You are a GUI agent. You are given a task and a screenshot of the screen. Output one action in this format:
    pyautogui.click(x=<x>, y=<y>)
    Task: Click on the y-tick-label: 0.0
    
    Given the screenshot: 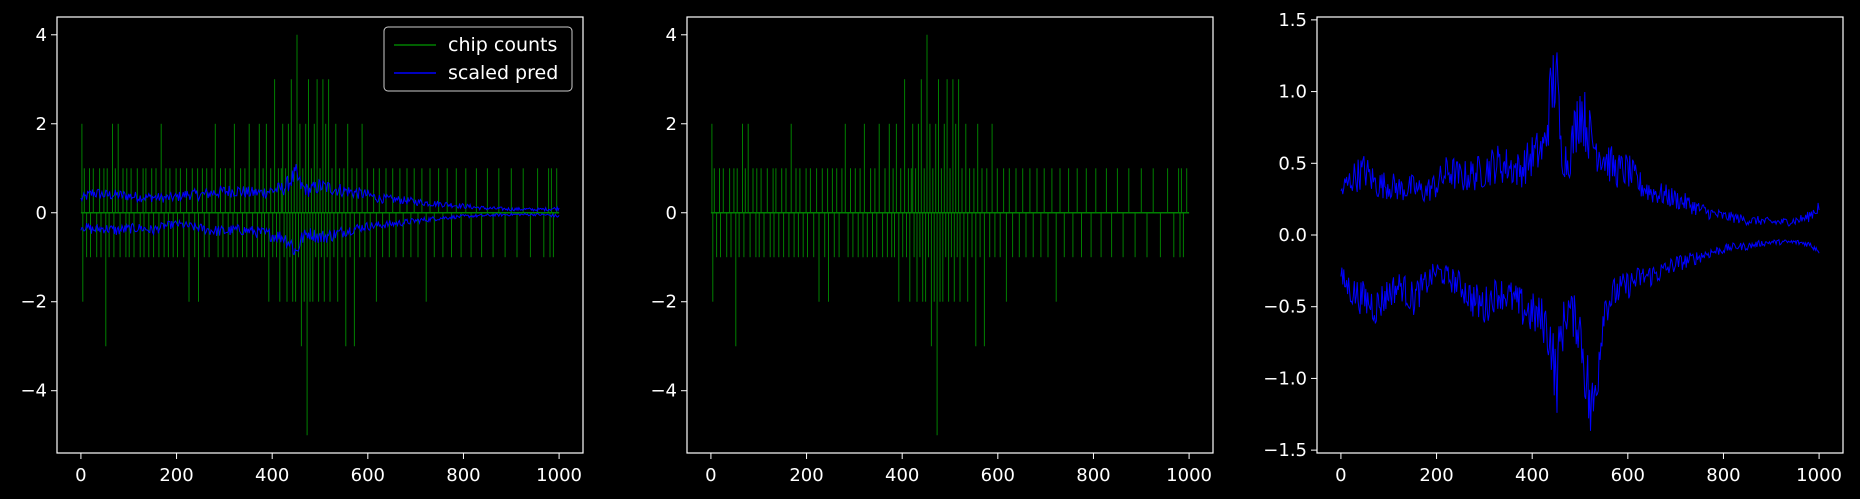 What is the action you would take?
    pyautogui.click(x=1292, y=235)
    